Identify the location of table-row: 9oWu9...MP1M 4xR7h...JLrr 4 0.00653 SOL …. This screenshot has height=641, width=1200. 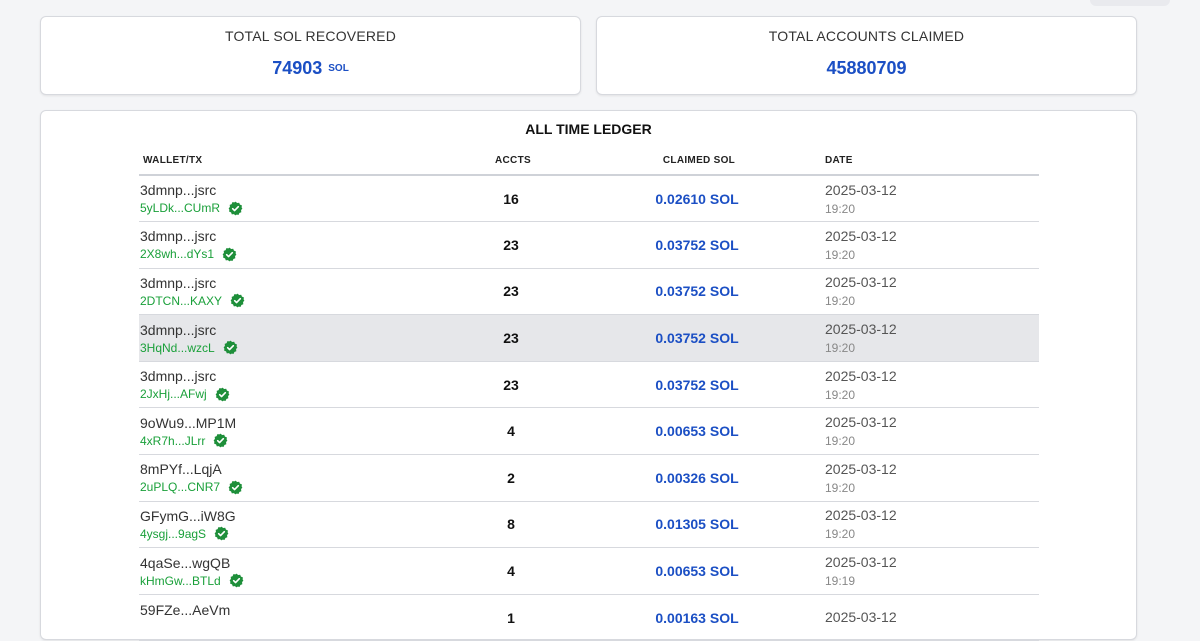
(589, 431).